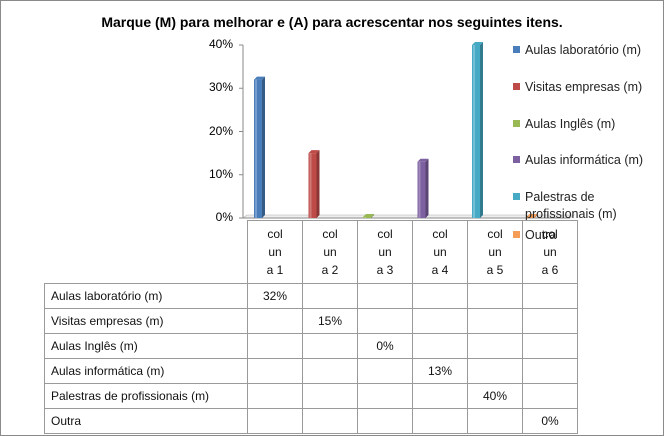 The height and width of the screenshot is (436, 664). I want to click on data-label: 13%, so click(440, 371).